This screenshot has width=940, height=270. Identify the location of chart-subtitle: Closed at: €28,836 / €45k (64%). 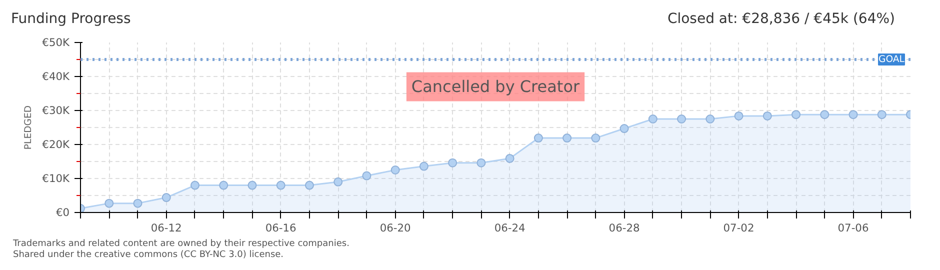
(781, 19).